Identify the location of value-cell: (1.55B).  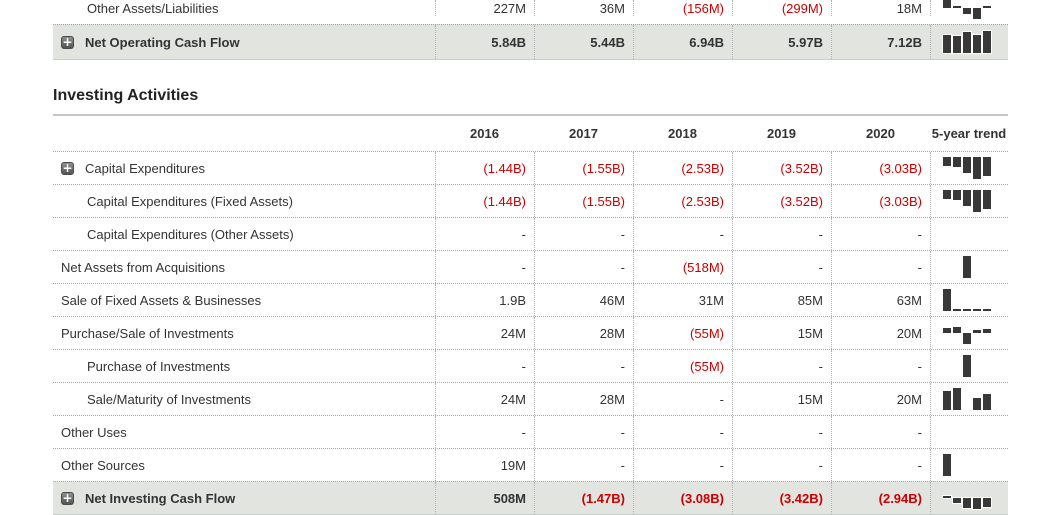
(583, 168).